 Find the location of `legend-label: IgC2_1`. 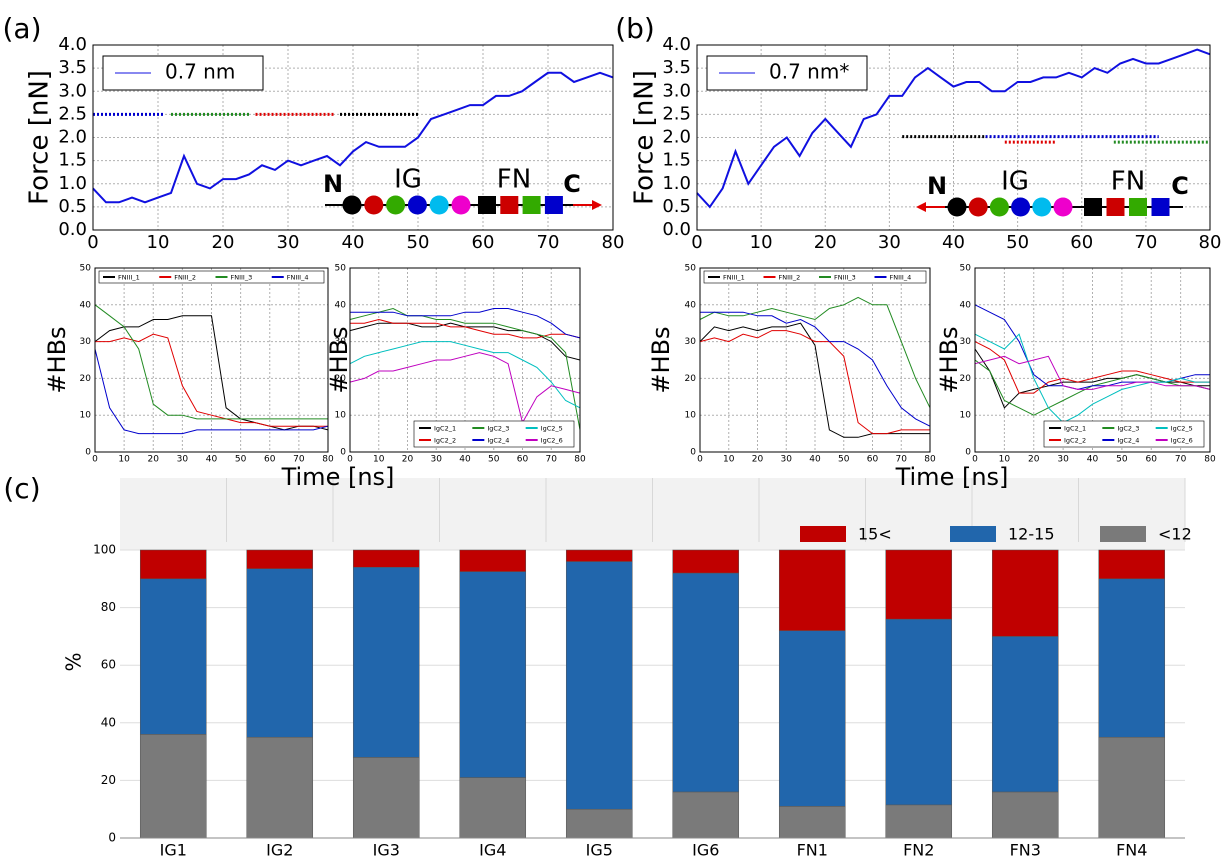

legend-label: IgC2_1 is located at coordinates (445, 429).